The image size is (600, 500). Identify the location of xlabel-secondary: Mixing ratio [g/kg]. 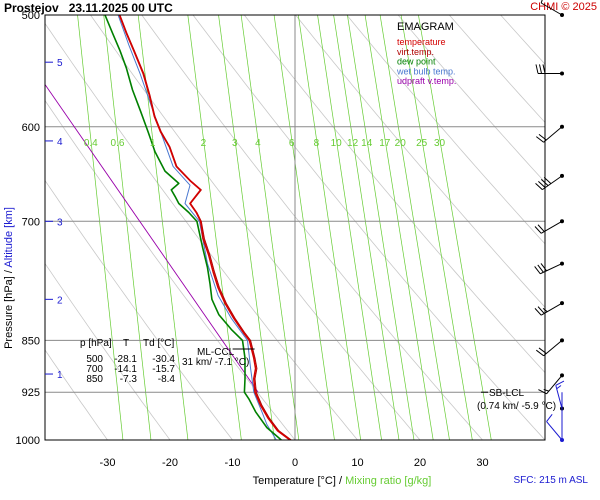
(388, 481).